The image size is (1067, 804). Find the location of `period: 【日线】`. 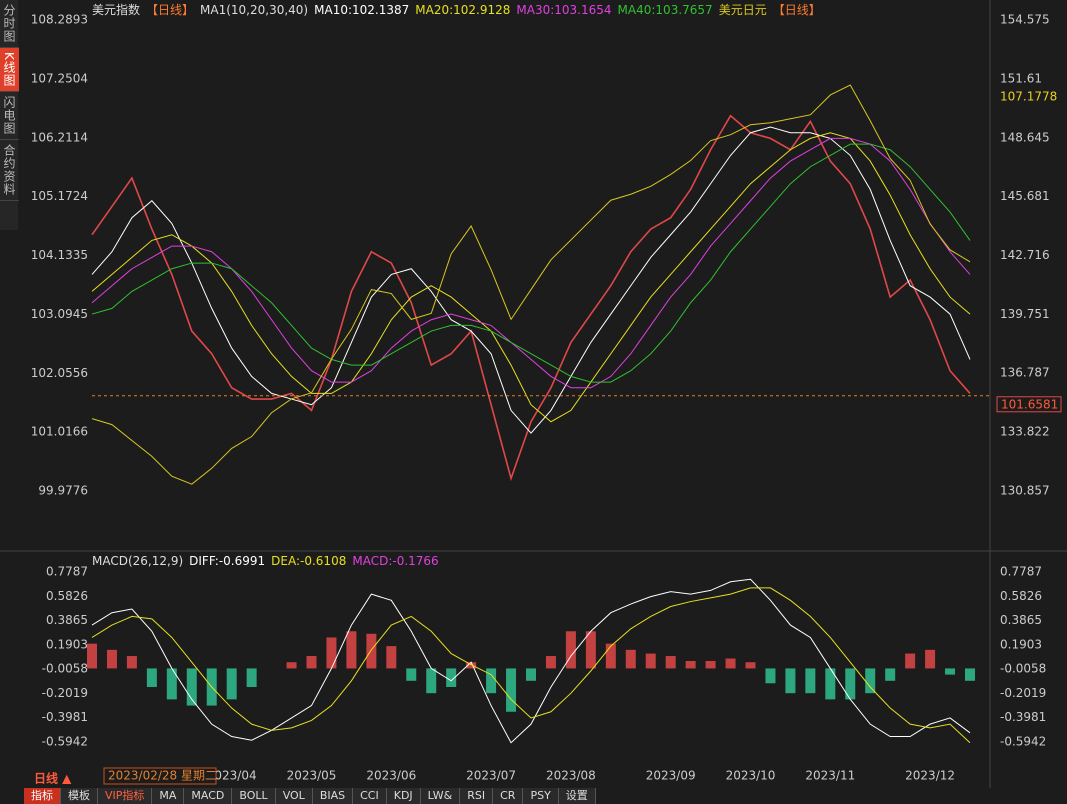

period: 【日线】 is located at coordinates (170, 10).